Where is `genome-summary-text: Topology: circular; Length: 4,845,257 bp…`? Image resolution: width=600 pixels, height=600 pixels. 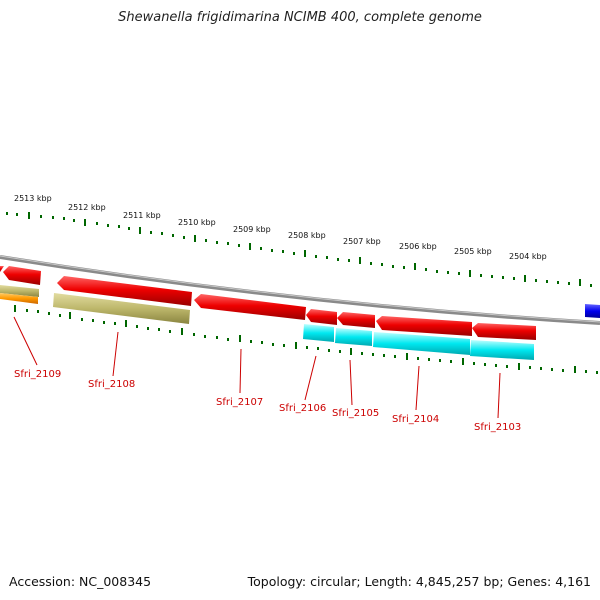 genome-summary-text: Topology: circular; Length: 4,845,257 bp… is located at coordinates (419, 581).